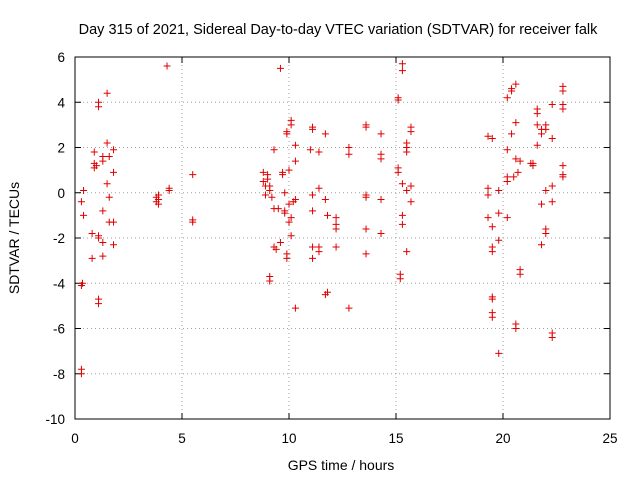 Image resolution: width=640 pixels, height=480 pixels. I want to click on x-tick-label: 15, so click(395, 438).